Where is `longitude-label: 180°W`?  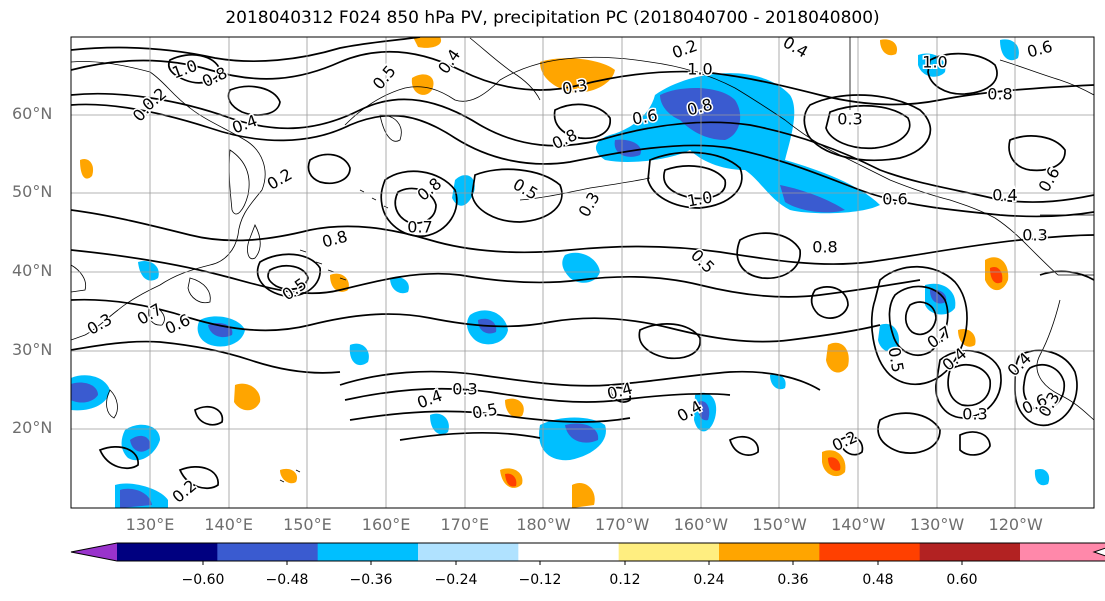 longitude-label: 180°W is located at coordinates (543, 524).